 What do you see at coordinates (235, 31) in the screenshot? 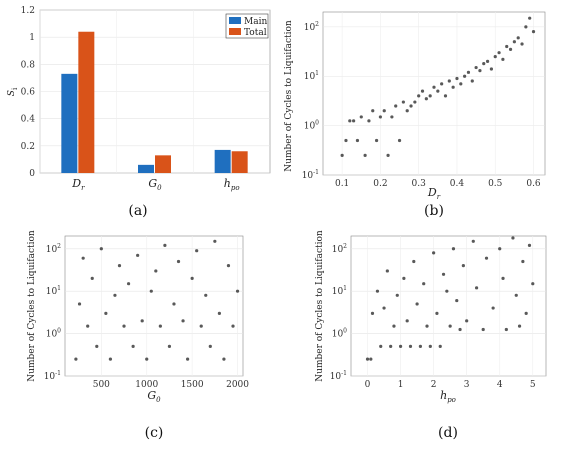
I see `legend-swatch-total` at bounding box center [235, 31].